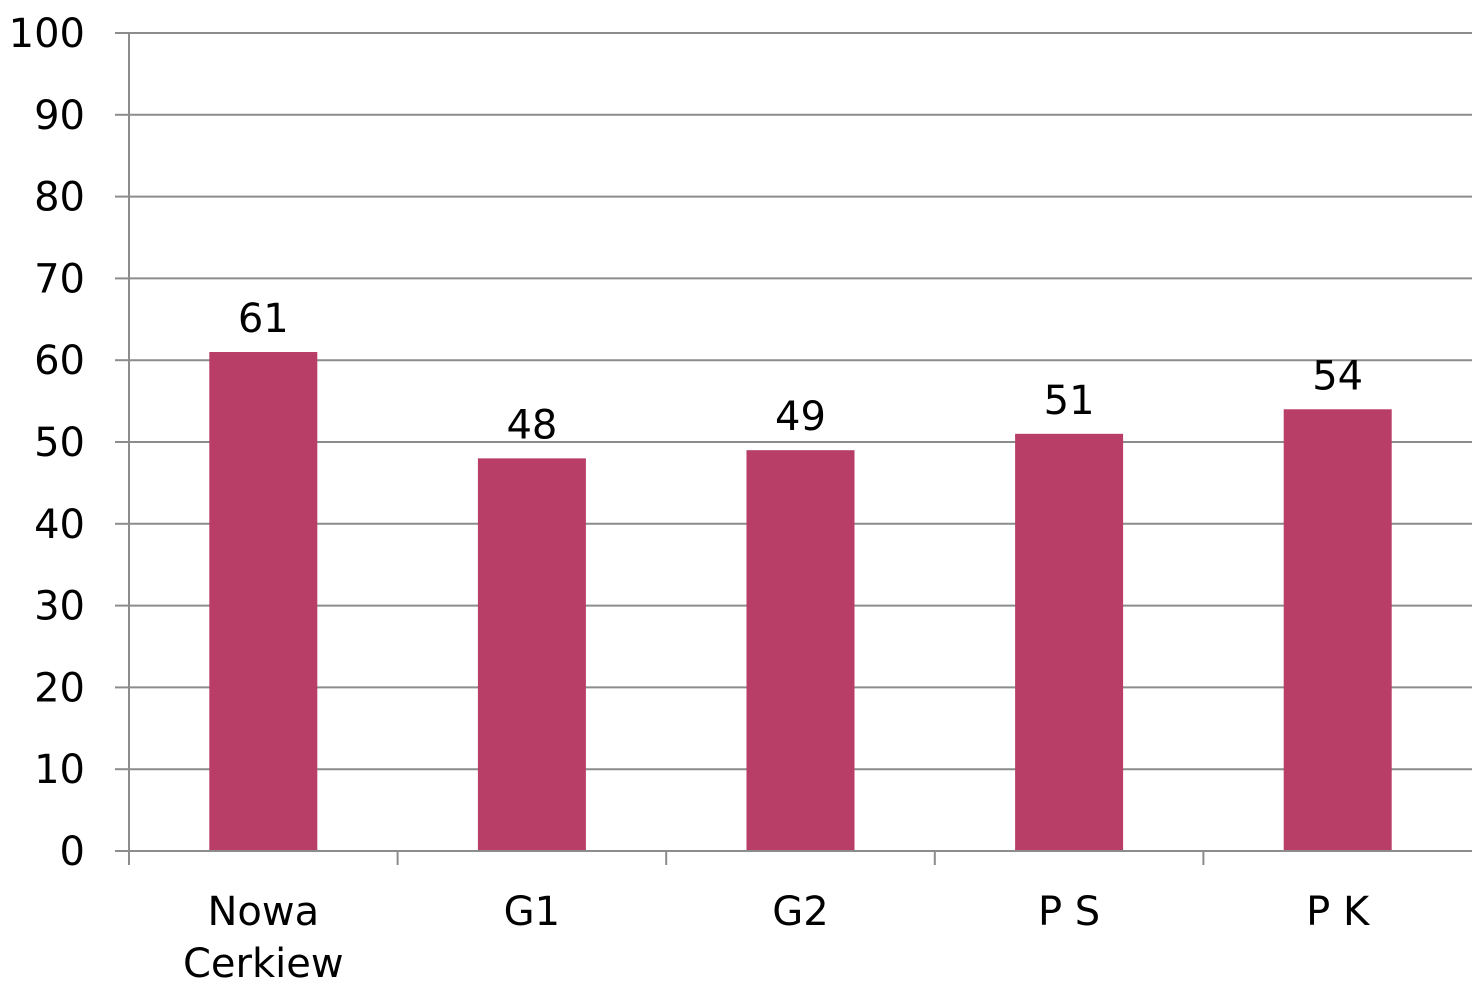  What do you see at coordinates (263, 937) in the screenshot?
I see `x-category-label: Nowa Cerkiew` at bounding box center [263, 937].